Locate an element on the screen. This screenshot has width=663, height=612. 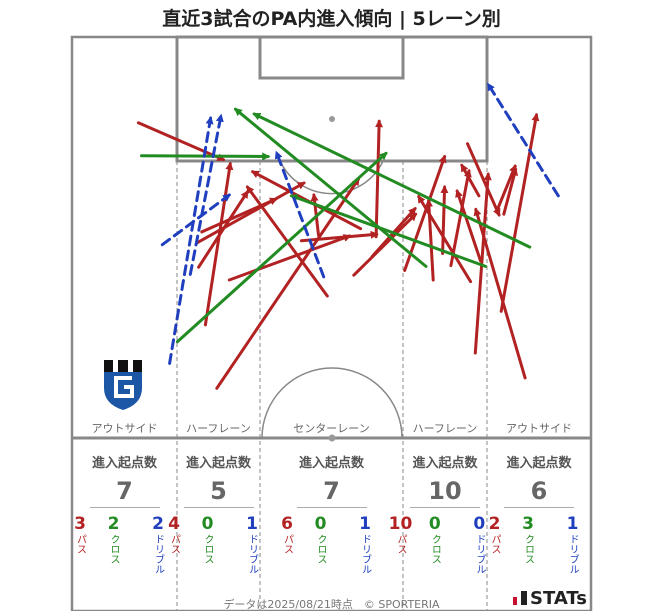
stats-logo-bar-icon is located at coordinates (524, 598).